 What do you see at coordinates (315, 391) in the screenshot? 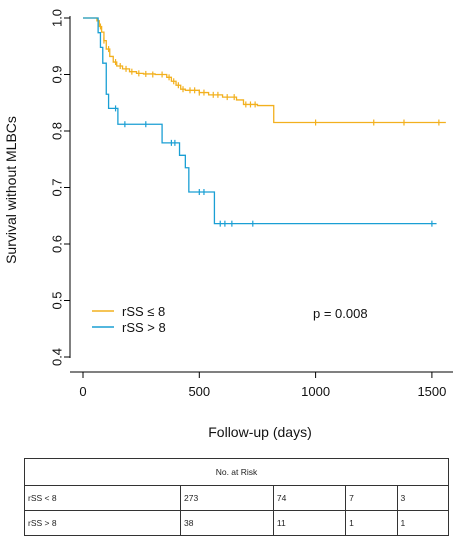
I see `x-tick-label: 1000` at bounding box center [315, 391].